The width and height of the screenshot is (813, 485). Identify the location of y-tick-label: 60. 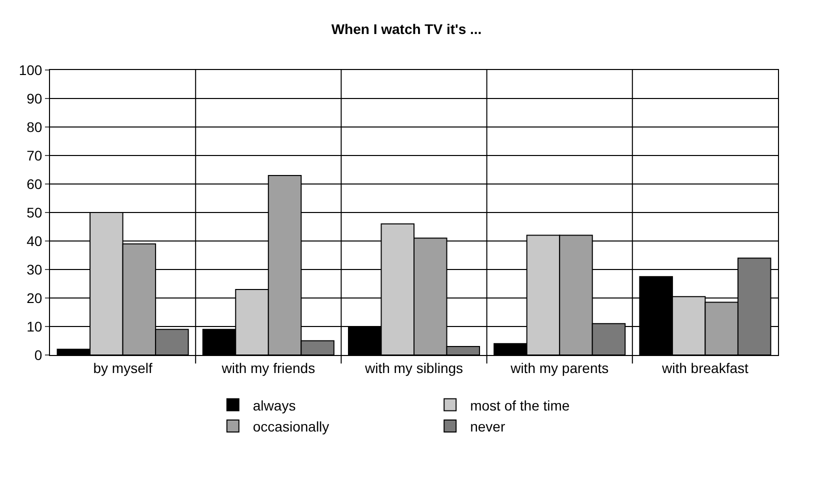
(34, 184).